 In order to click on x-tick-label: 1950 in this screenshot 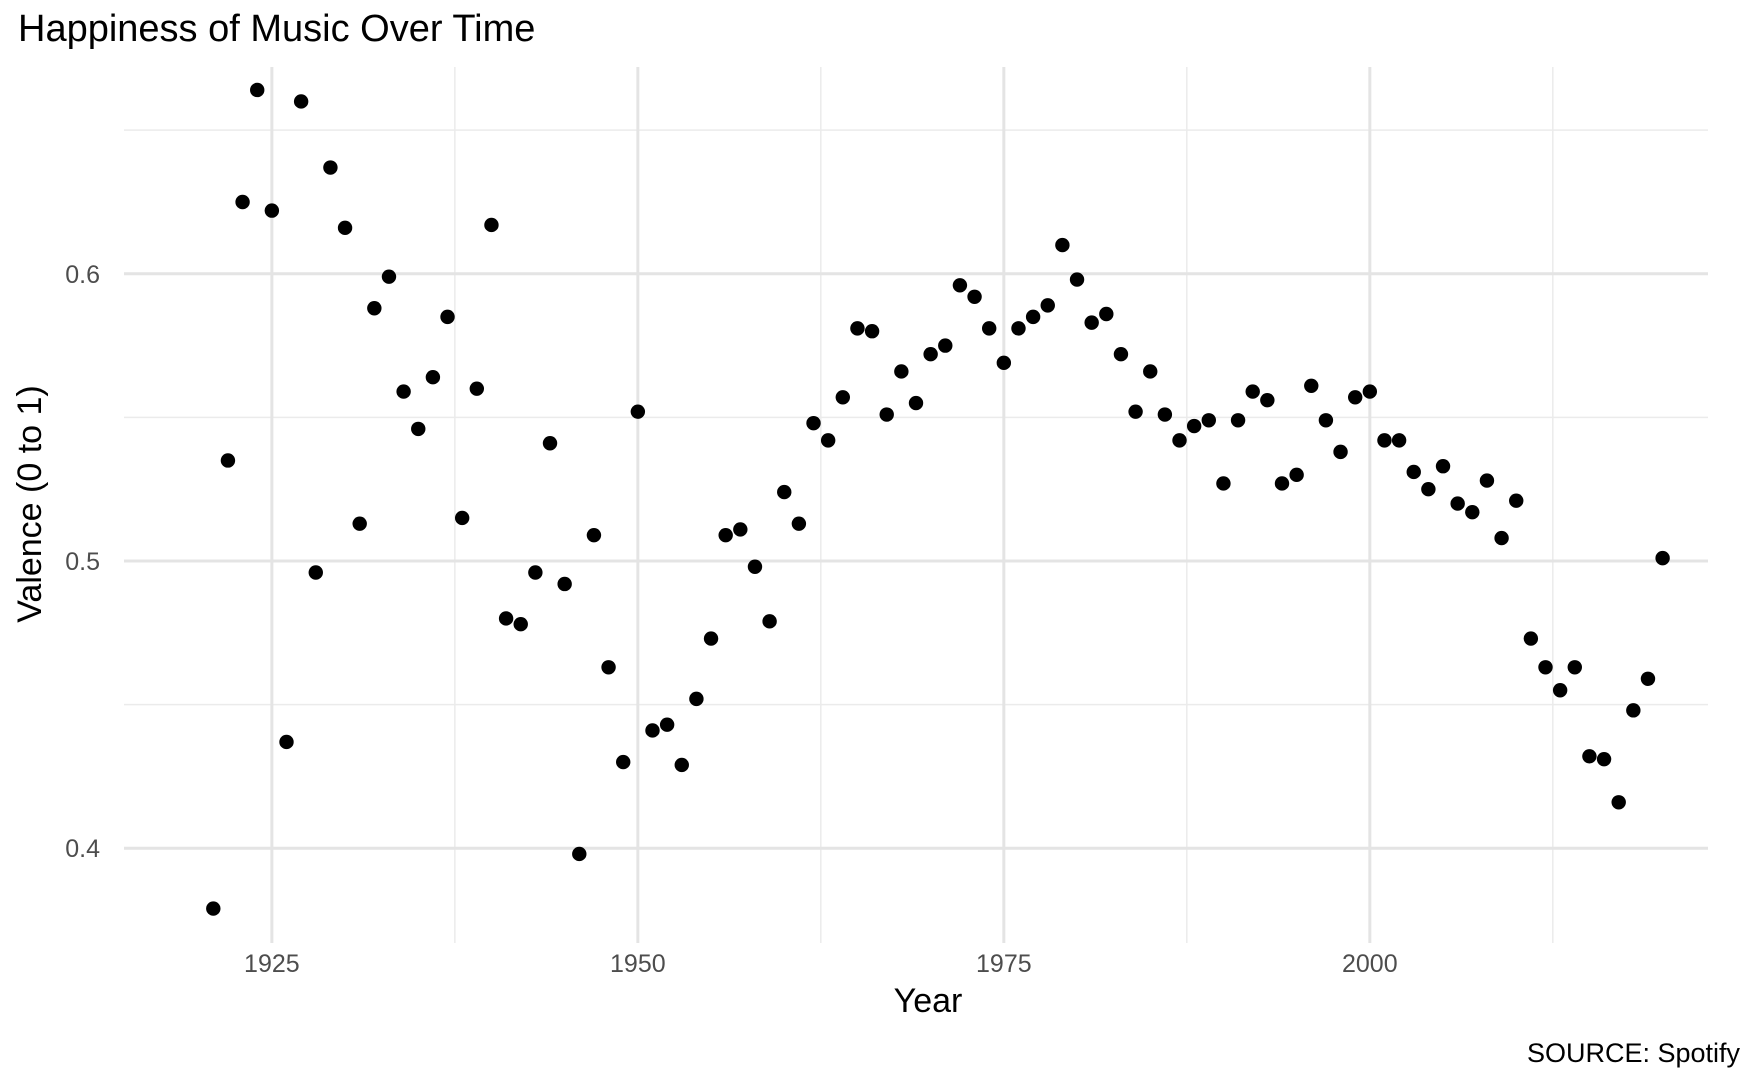, I will do `click(638, 964)`.